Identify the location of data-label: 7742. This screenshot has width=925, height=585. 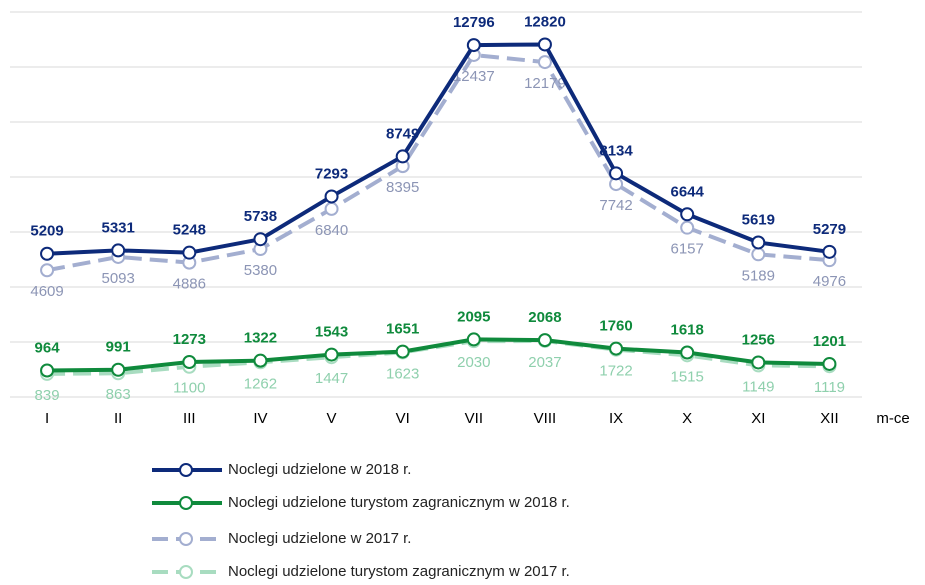
(615, 205).